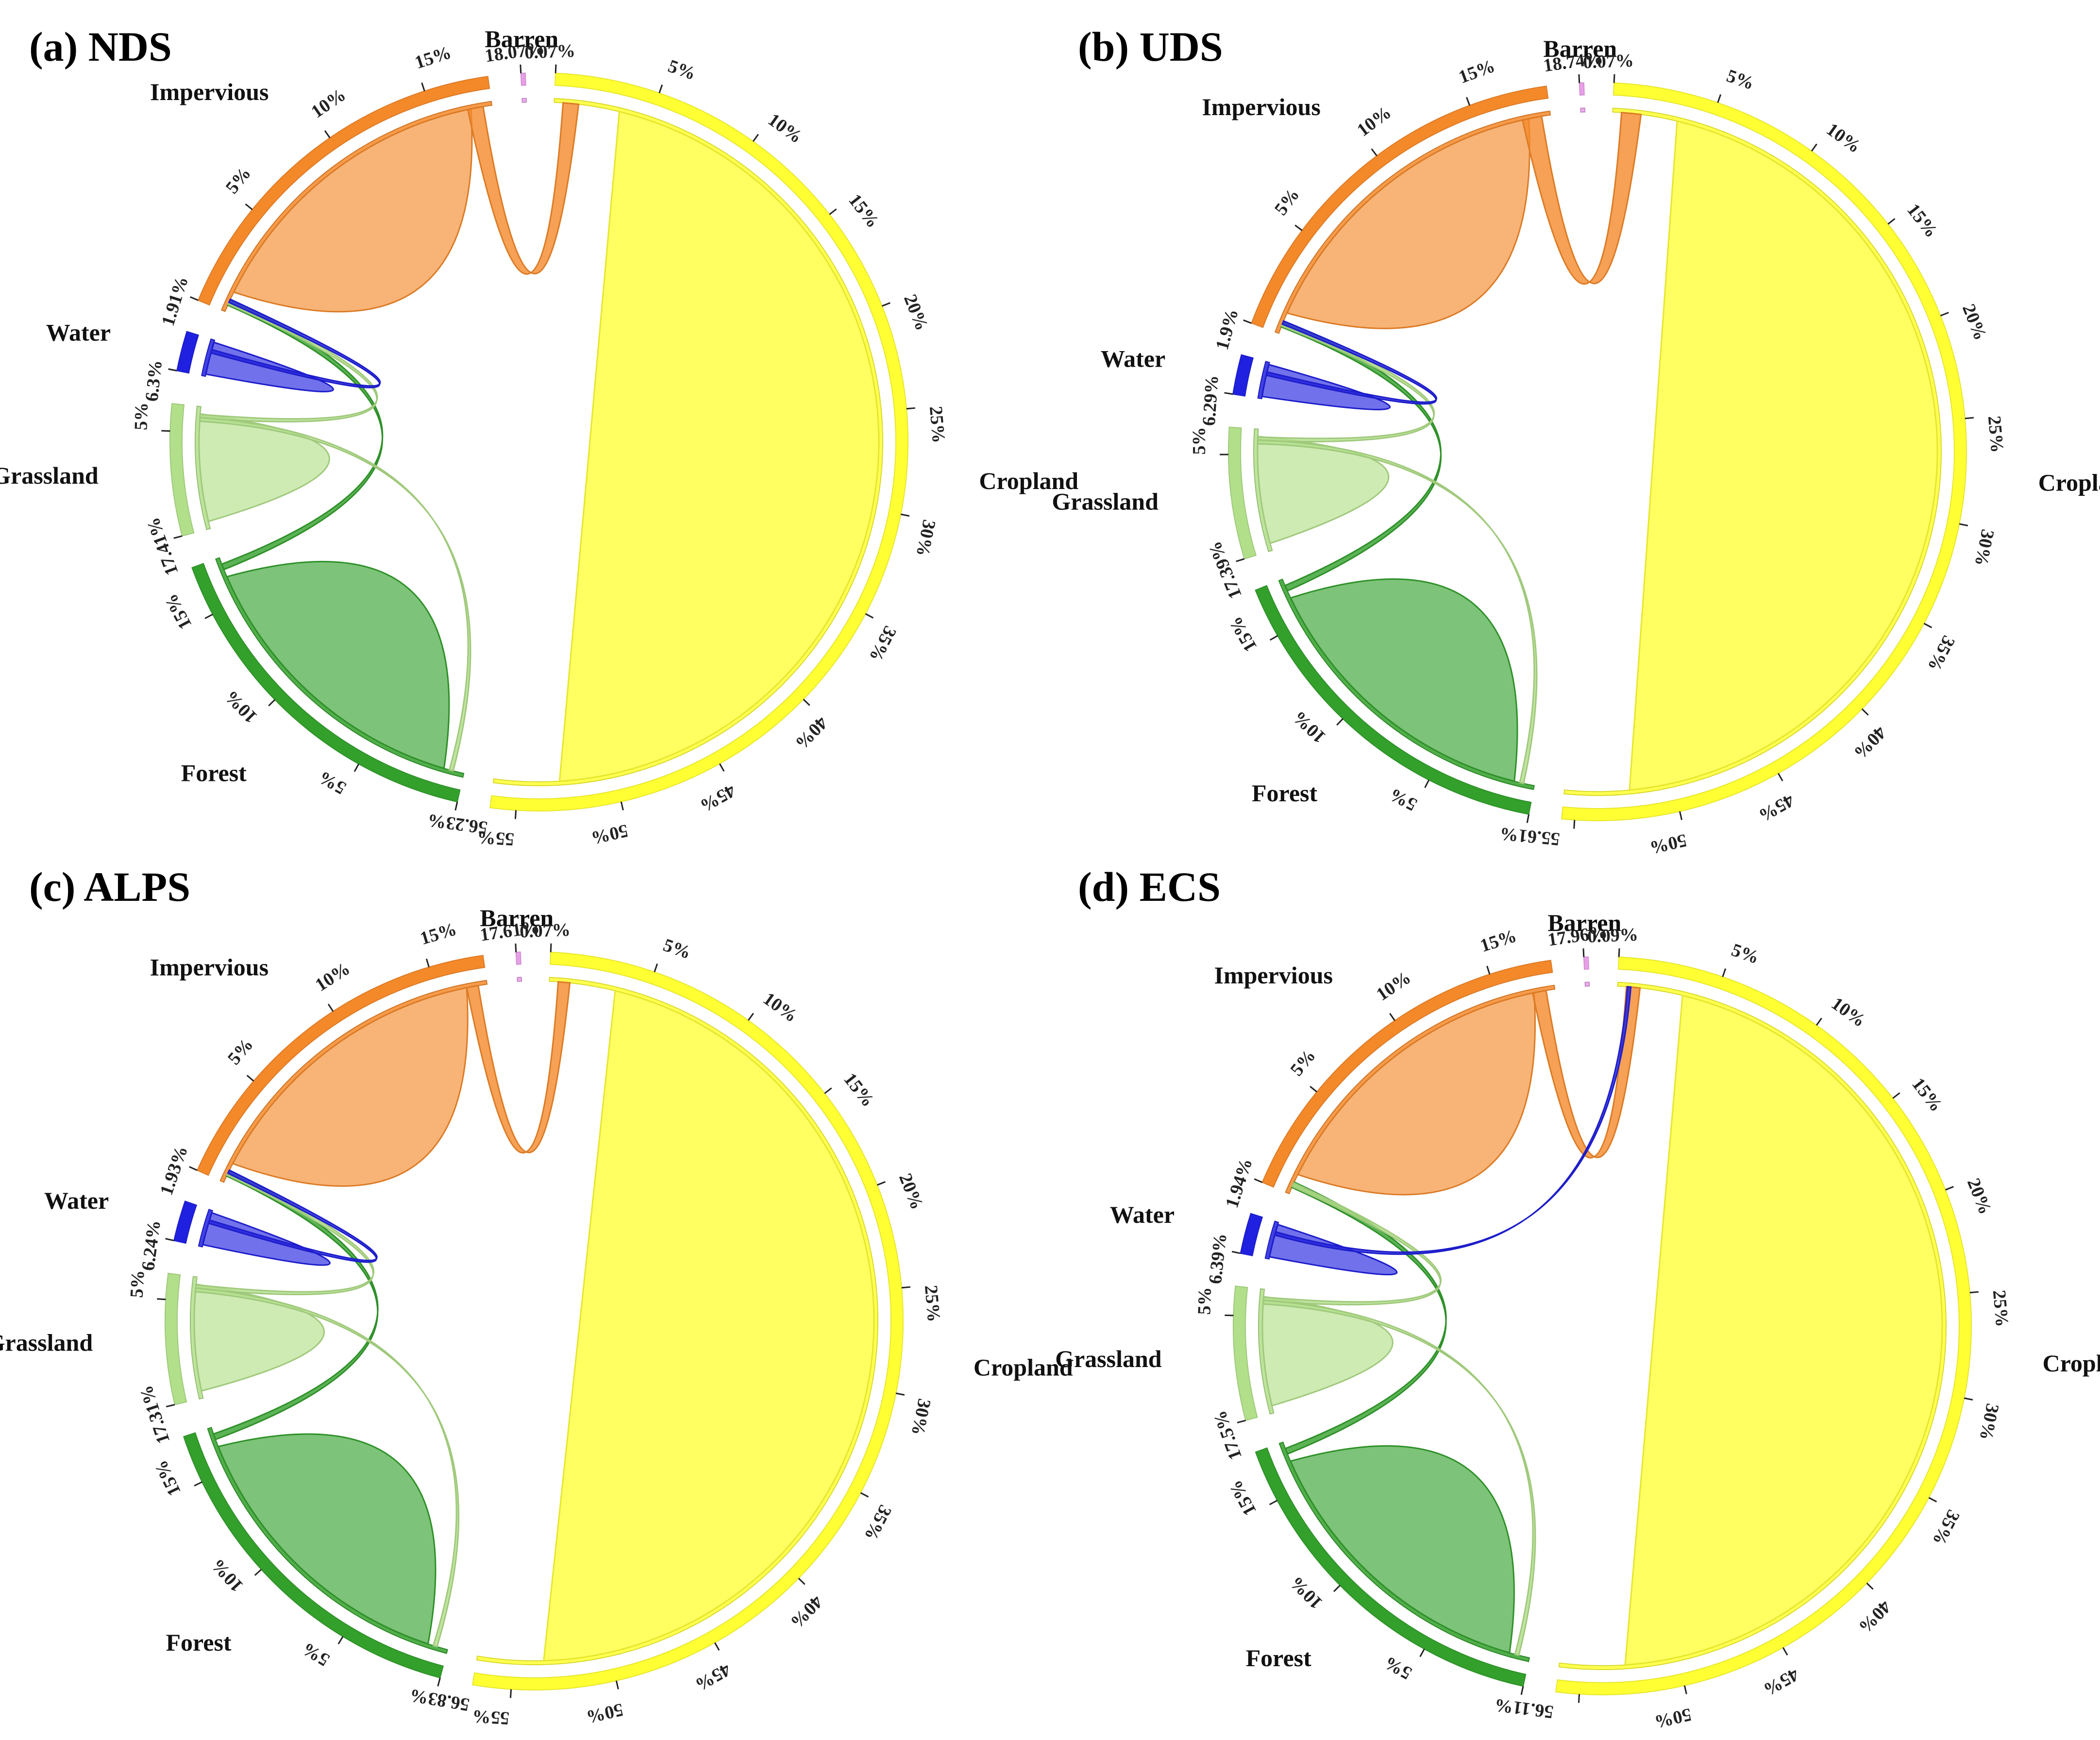 This screenshot has width=2100, height=1740. What do you see at coordinates (1333, 1249) in the screenshot?
I see `self-chord-water` at bounding box center [1333, 1249].